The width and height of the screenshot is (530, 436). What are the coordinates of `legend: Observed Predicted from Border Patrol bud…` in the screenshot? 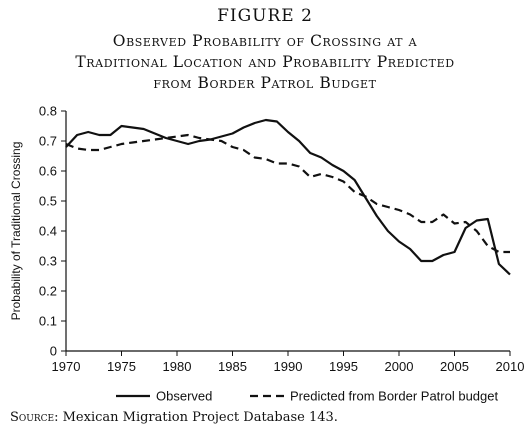 It's located at (307, 396).